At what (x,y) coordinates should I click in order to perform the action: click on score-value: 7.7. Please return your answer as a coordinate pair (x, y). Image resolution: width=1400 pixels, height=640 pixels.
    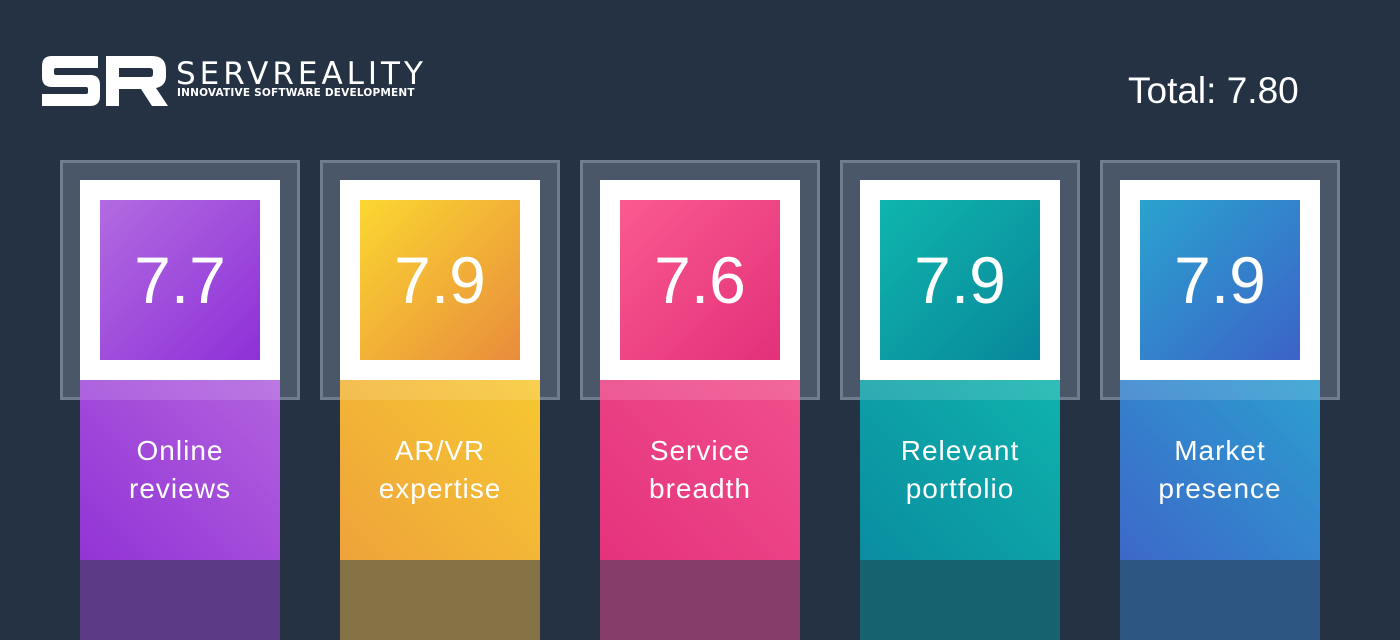
    Looking at the image, I should click on (180, 280).